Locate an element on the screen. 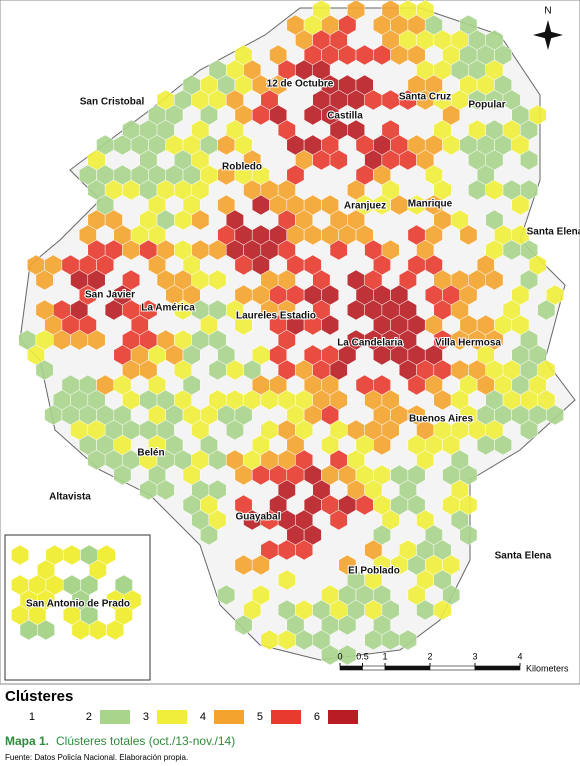 The image size is (580, 766). caption-number: Mapa 1. is located at coordinates (27, 741).